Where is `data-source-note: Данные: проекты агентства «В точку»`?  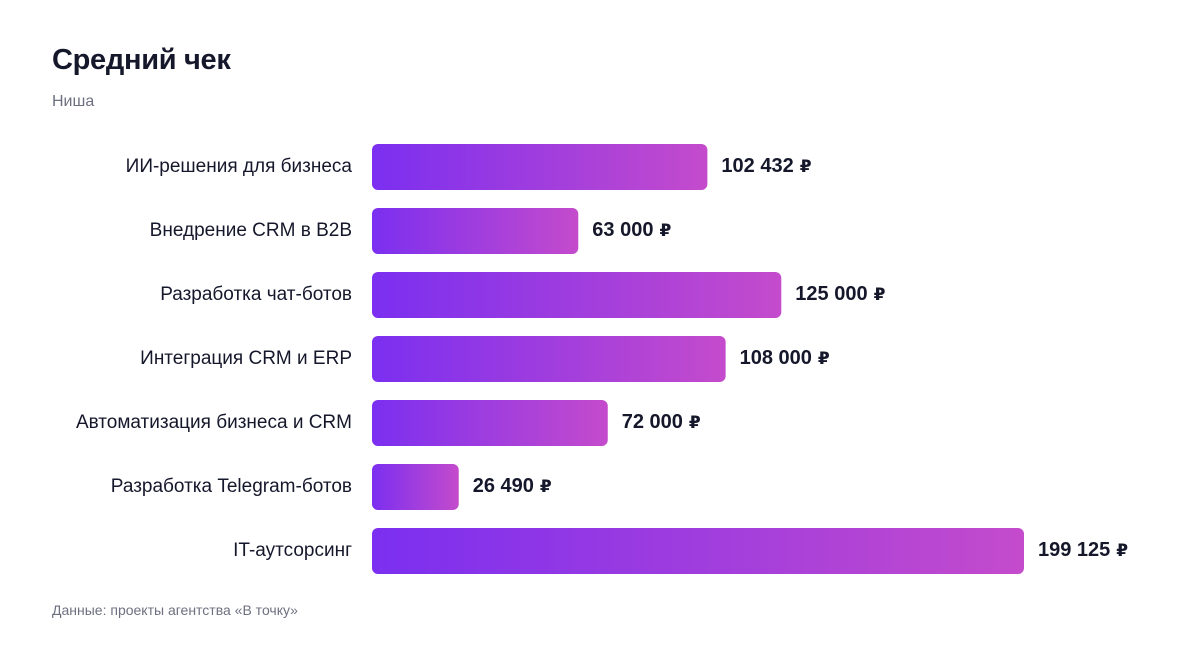 data-source-note: Данные: проекты агентства «В точку» is located at coordinates (175, 610).